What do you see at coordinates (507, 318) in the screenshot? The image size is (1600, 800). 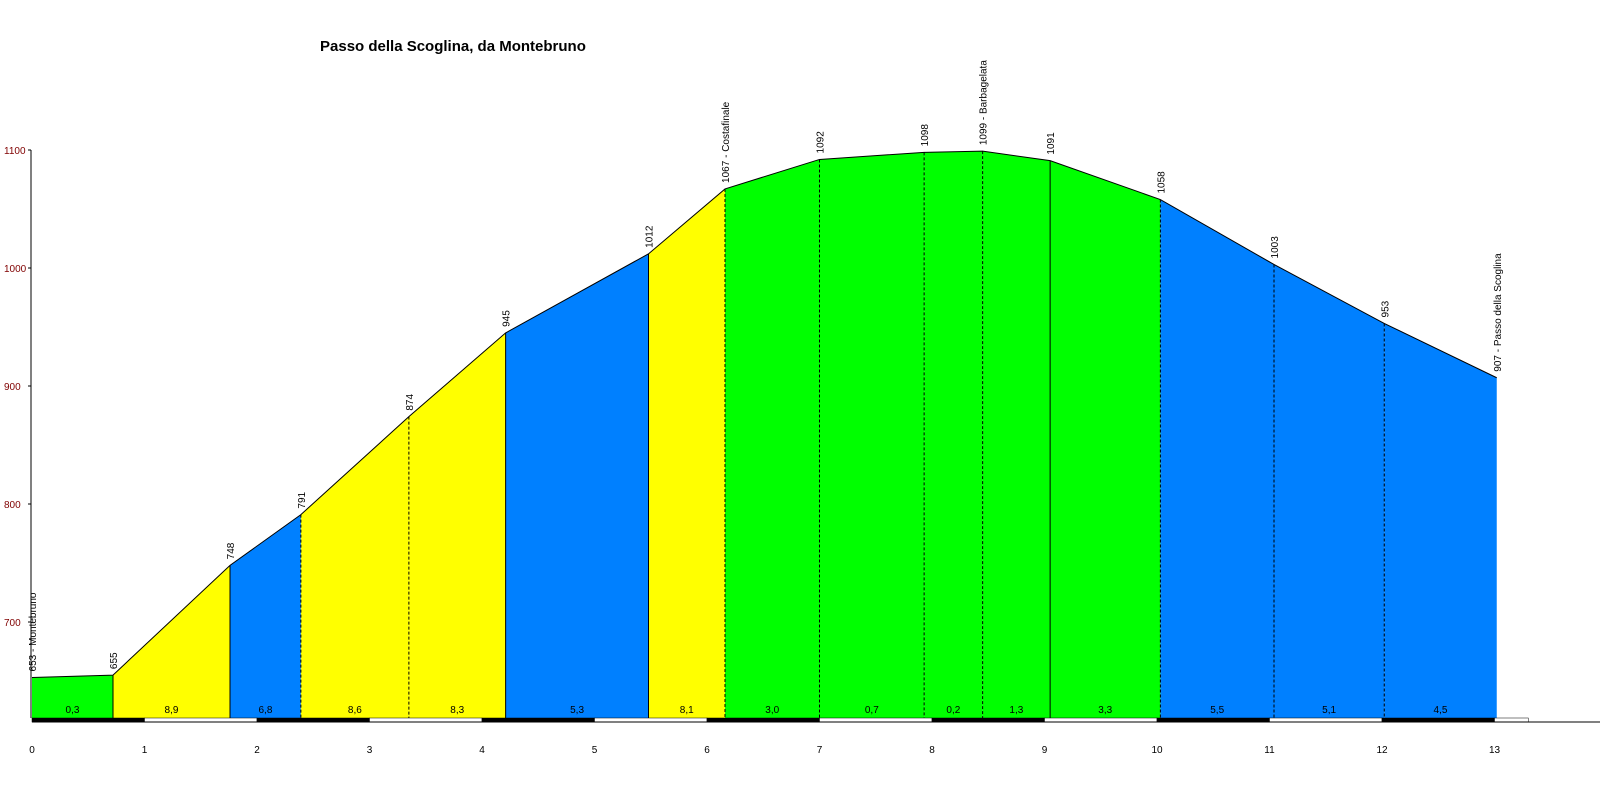 I see `point-label: 945` at bounding box center [507, 318].